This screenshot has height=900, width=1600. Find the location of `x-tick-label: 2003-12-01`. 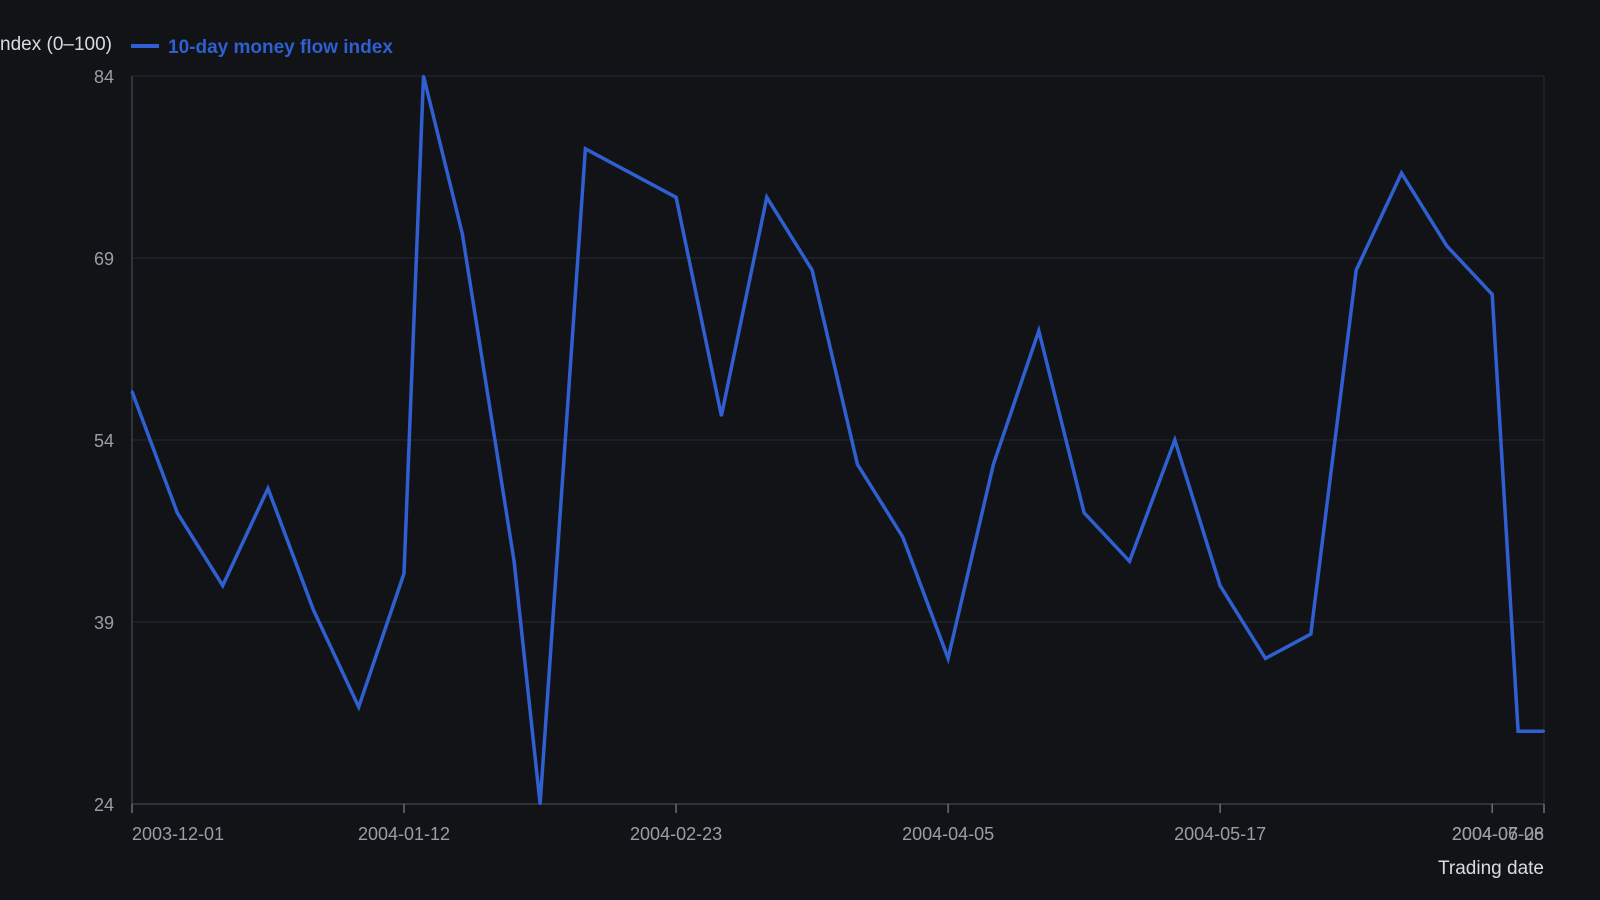

x-tick-label: 2003-12-01 is located at coordinates (178, 834).